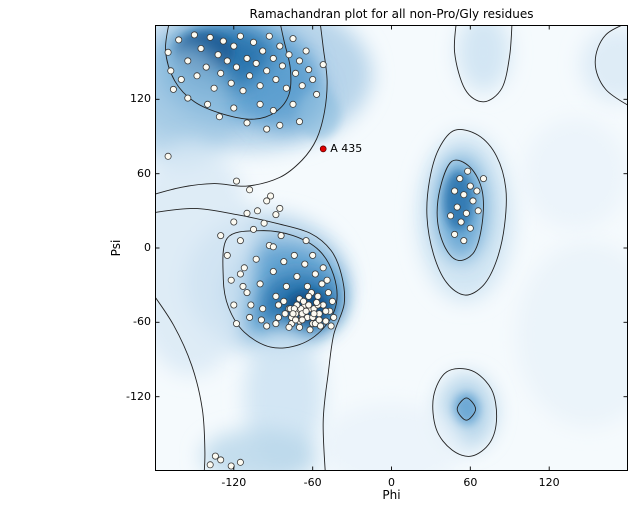 Image resolution: width=641 pixels, height=526 pixels. I want to click on highlighted-residue-label: A 435, so click(346, 148).